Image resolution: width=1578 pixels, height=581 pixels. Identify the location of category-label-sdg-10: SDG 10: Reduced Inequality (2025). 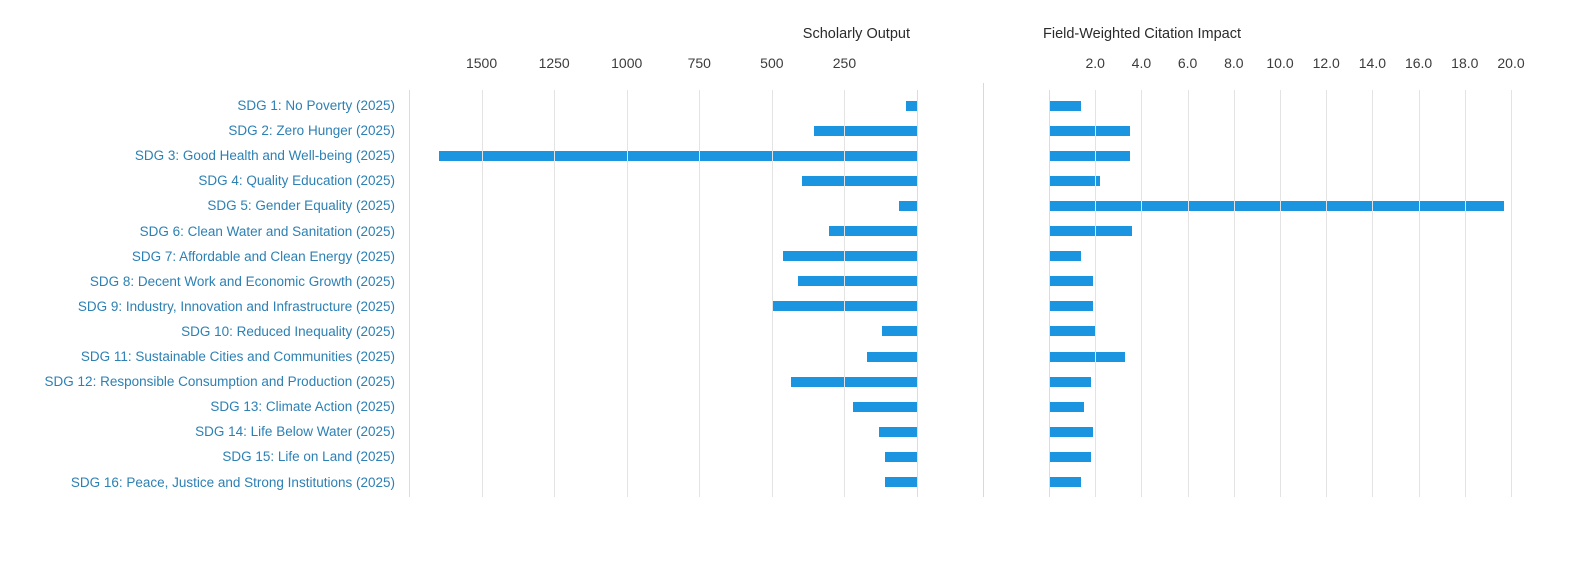
(288, 331).